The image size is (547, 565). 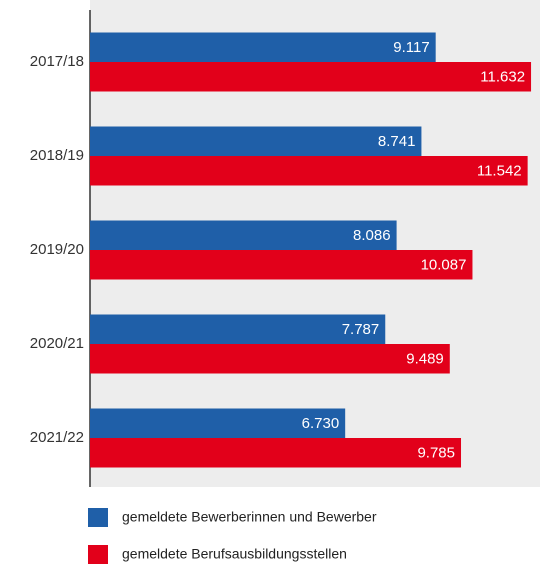 I want to click on data-label: 9.117, so click(x=411, y=47).